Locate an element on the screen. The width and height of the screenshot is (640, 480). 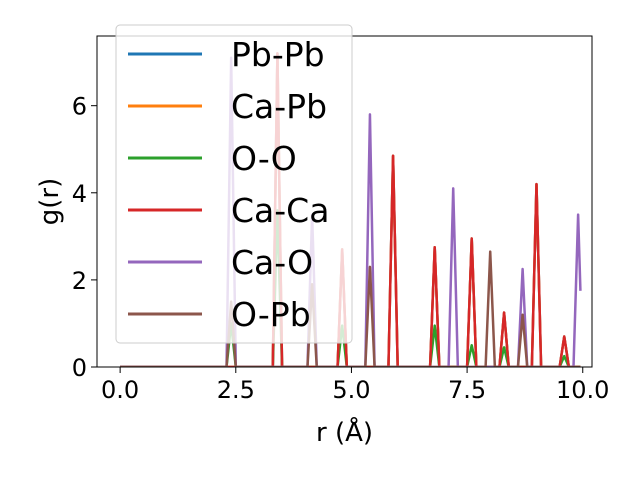
x-axis-ticks: 0.0 2.5 5.0 7.5 10.0 is located at coordinates (355, 385).